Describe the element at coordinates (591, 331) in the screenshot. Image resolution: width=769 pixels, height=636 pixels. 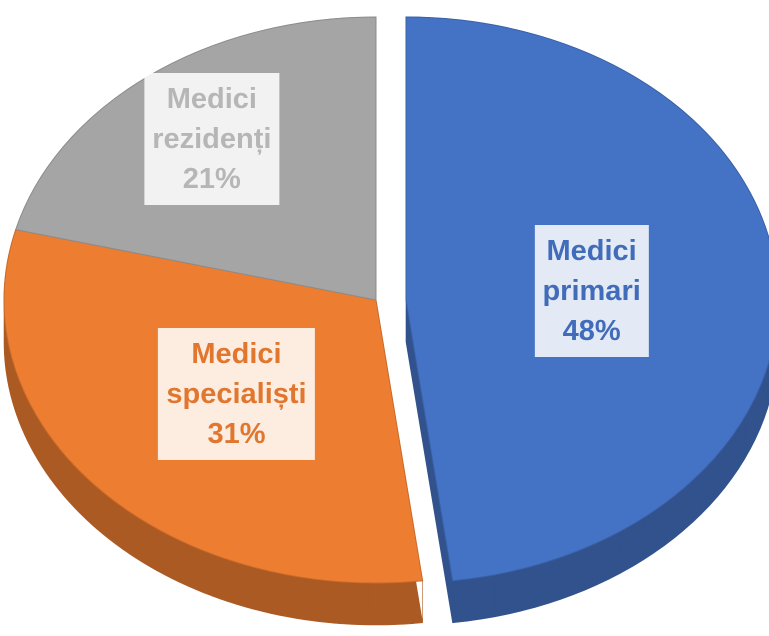
I see `value-label: 48%` at that location.